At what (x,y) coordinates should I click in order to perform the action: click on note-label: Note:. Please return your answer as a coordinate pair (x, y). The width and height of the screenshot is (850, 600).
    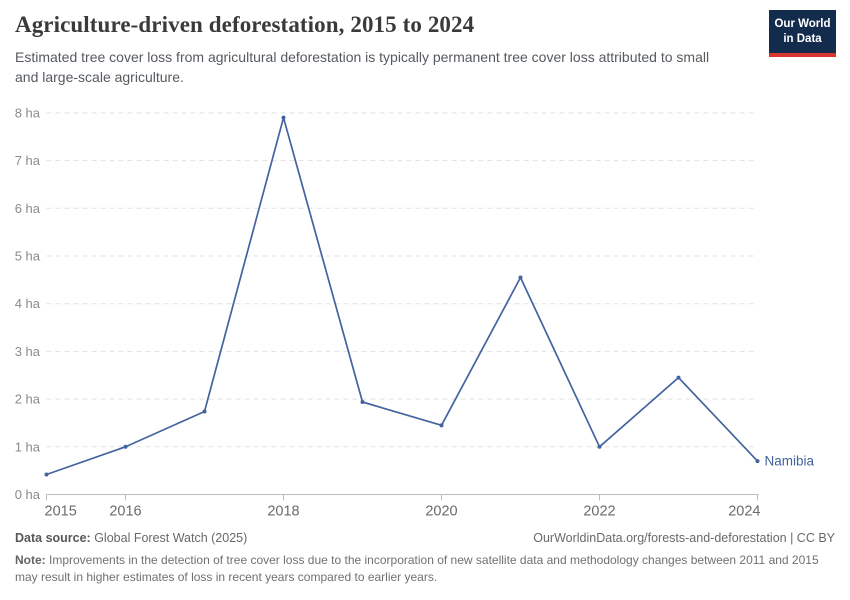
    Looking at the image, I should click on (30, 560).